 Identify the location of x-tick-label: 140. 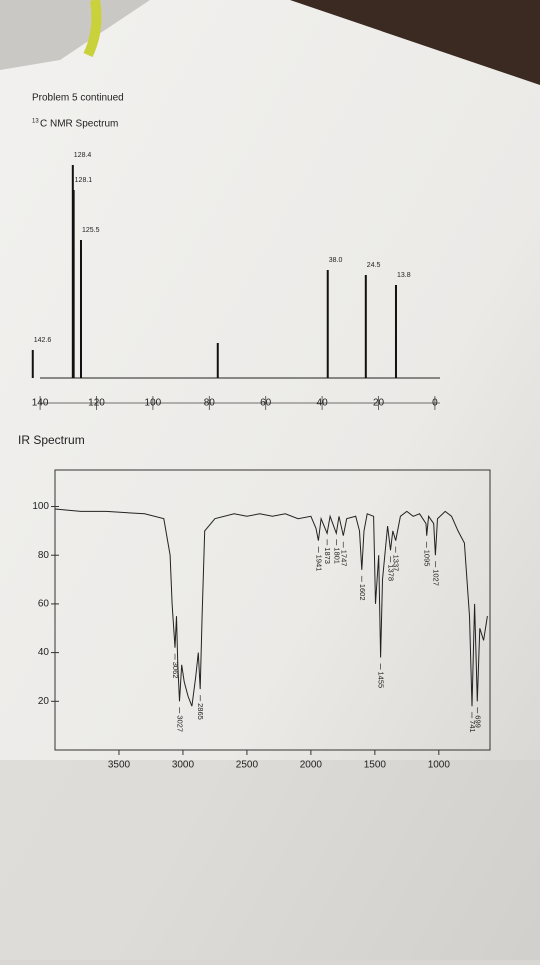
(40, 403).